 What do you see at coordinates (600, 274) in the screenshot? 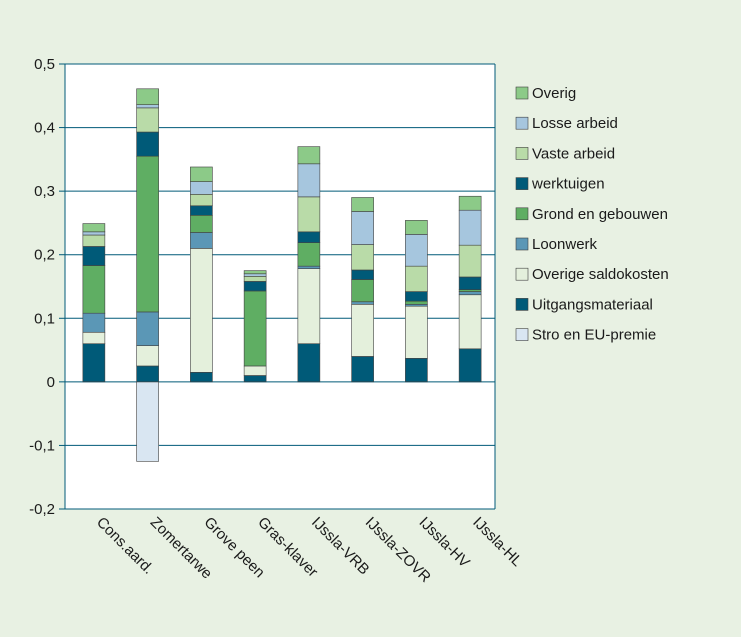
I see `legend-label: Overige saldokosten` at bounding box center [600, 274].